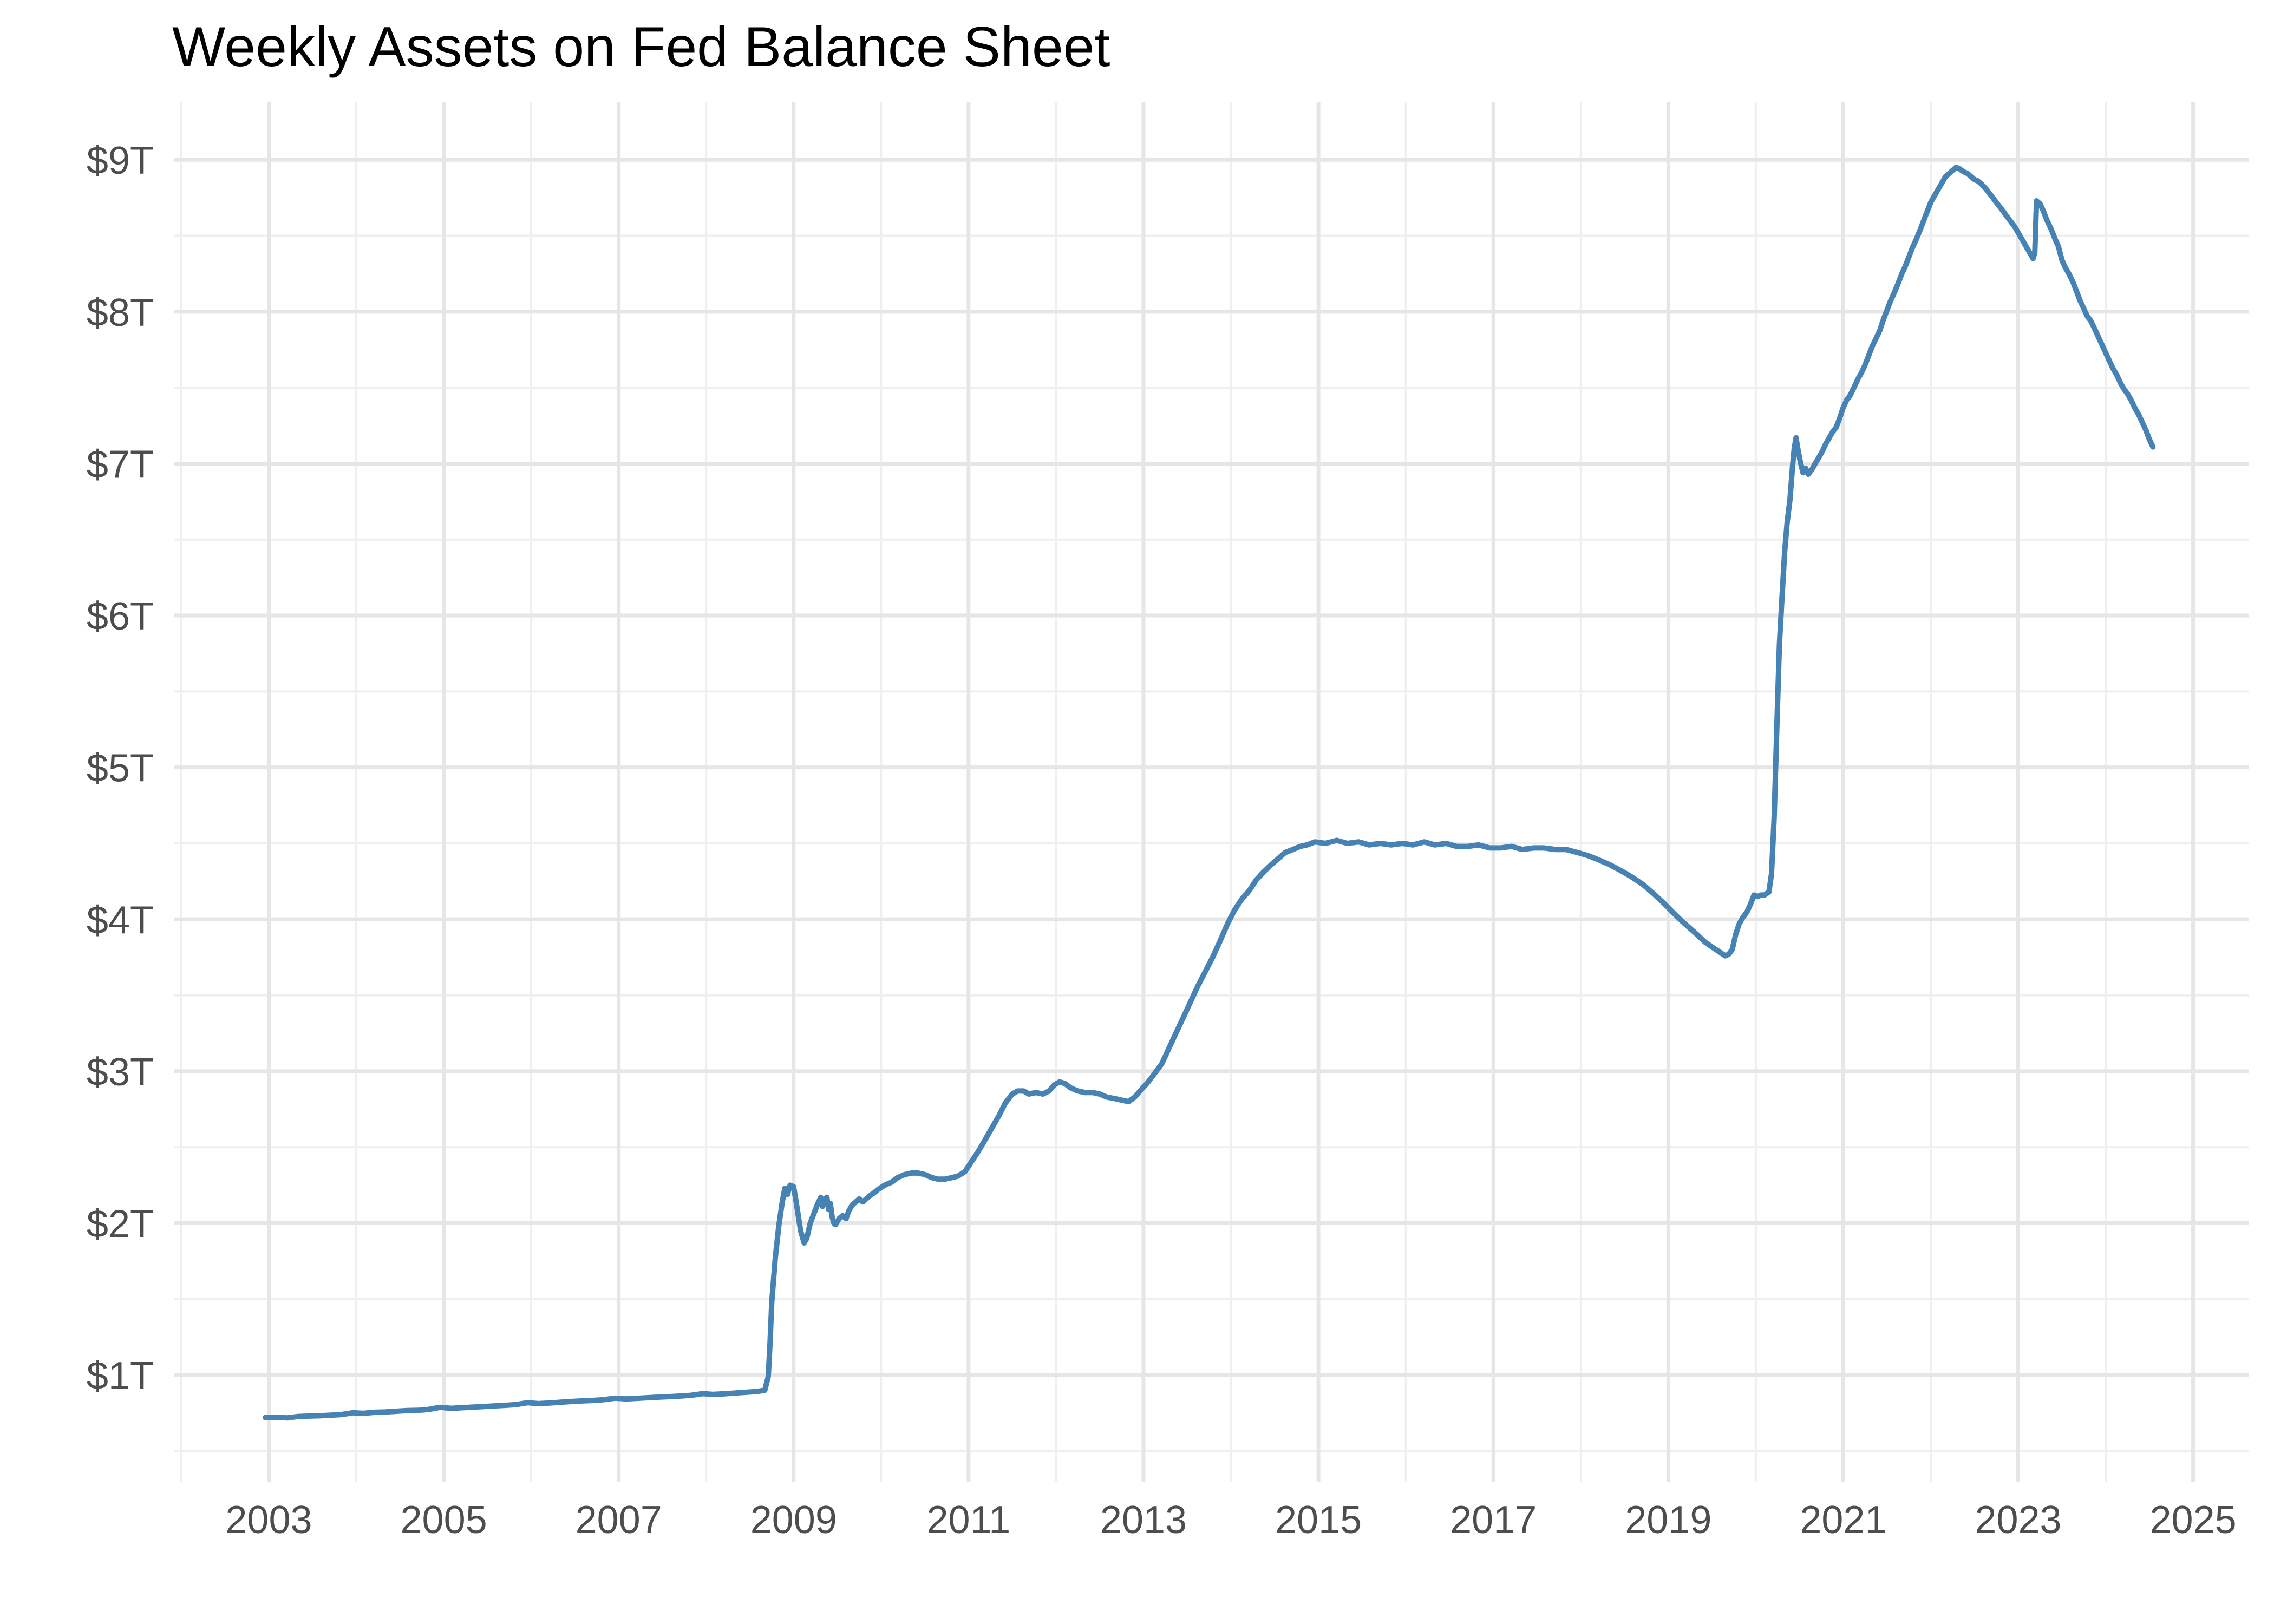 Image resolution: width=2274 pixels, height=1624 pixels. What do you see at coordinates (619, 1520) in the screenshot?
I see `x-tick-label: 2007` at bounding box center [619, 1520].